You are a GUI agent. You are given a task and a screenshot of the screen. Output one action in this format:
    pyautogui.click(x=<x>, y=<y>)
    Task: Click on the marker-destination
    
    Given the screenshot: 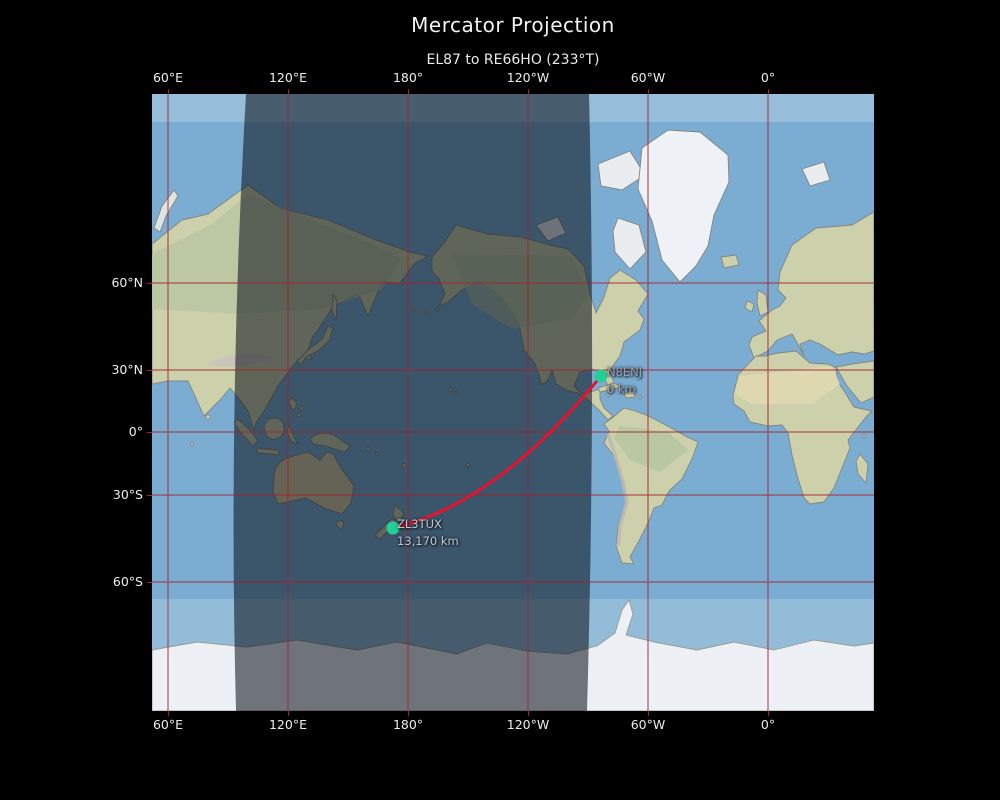 What is the action you would take?
    pyautogui.click(x=393, y=528)
    